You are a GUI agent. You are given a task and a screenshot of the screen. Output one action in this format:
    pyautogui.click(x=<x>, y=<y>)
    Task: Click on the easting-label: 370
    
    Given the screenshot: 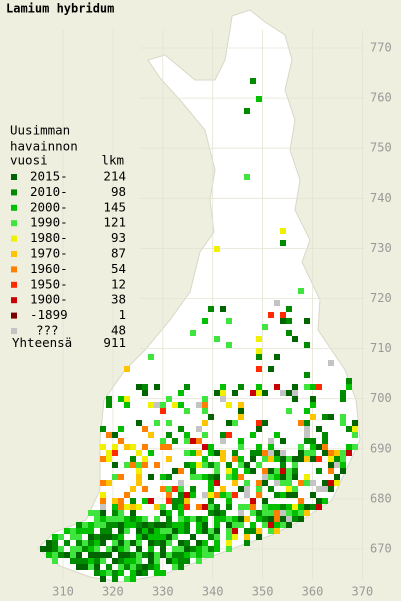 What is the action you would take?
    pyautogui.click(x=363, y=592)
    